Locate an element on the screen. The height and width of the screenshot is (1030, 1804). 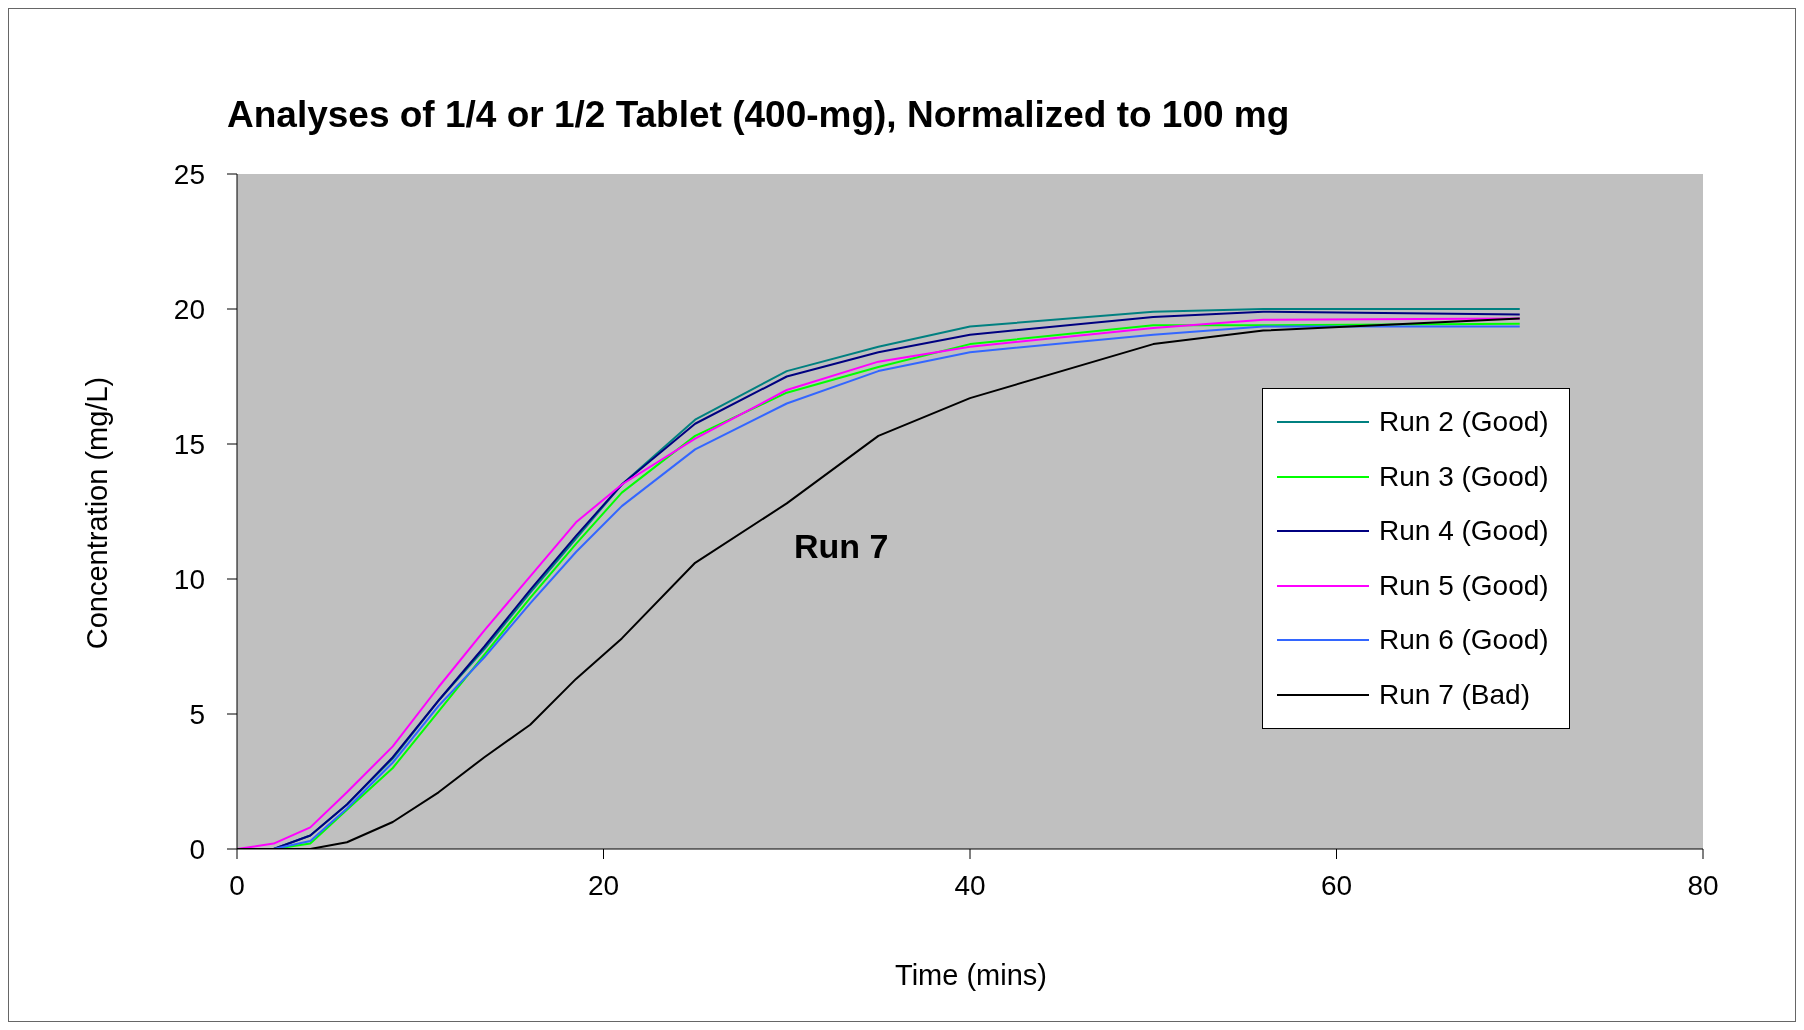
x-tick-label: 80 is located at coordinates (1703, 885).